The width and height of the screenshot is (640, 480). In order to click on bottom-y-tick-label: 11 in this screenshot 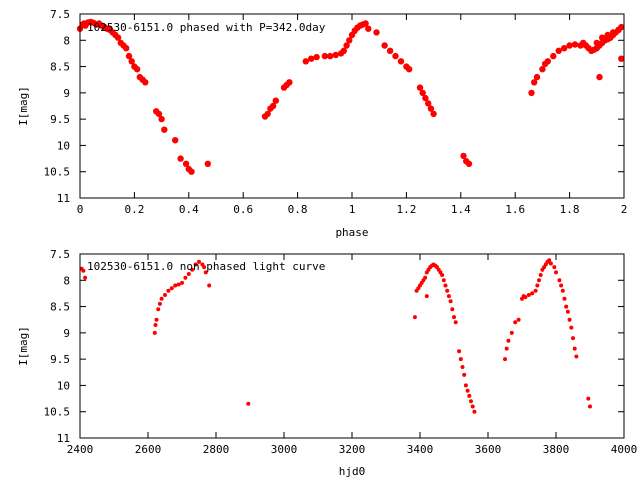, I will do `click(63, 438)`.